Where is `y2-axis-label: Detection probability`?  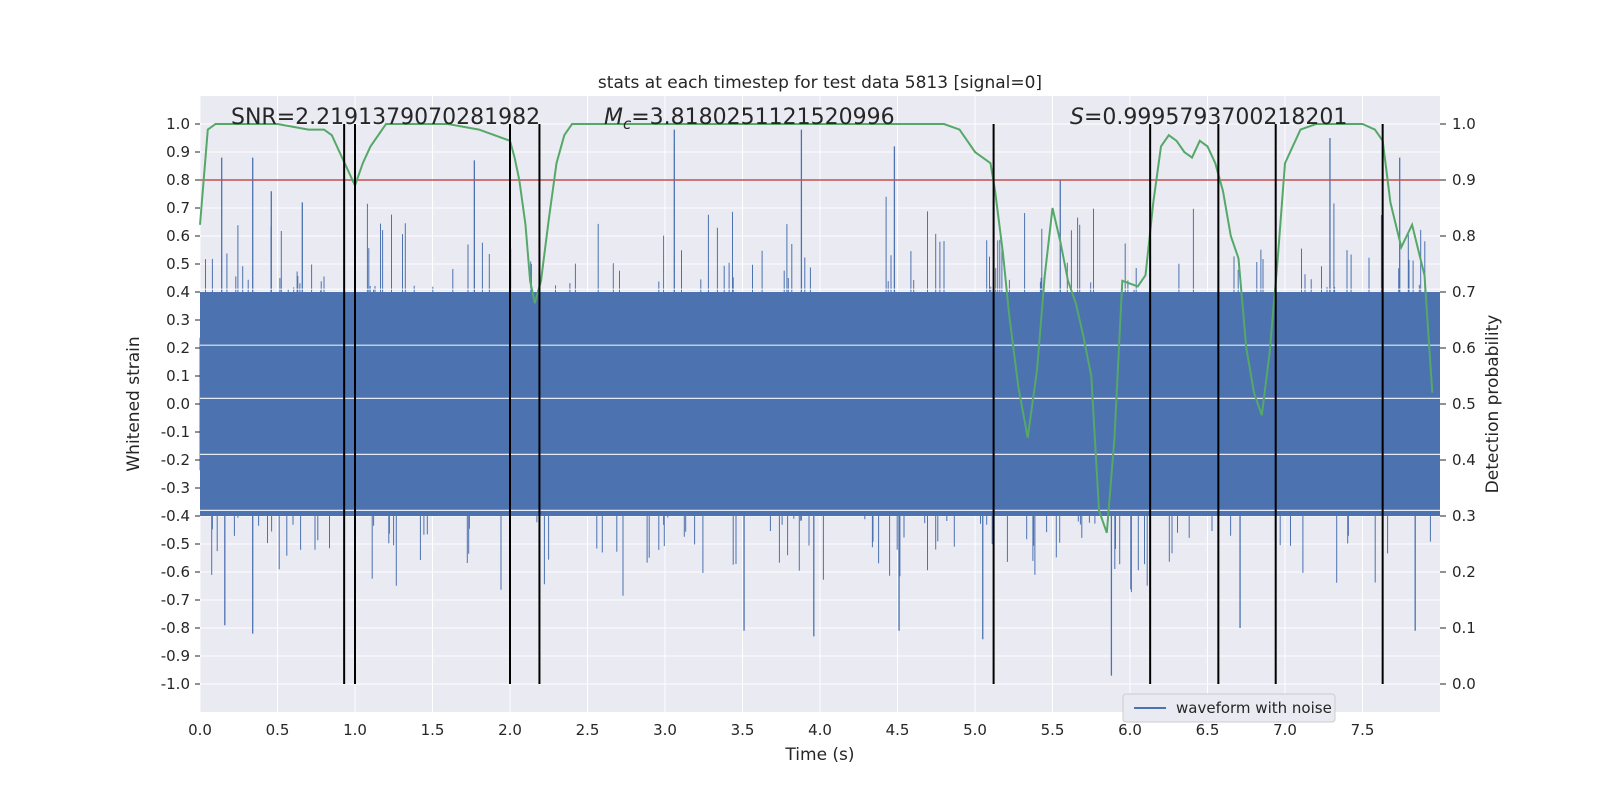
y2-axis-label: Detection probability is located at coordinates (1493, 404).